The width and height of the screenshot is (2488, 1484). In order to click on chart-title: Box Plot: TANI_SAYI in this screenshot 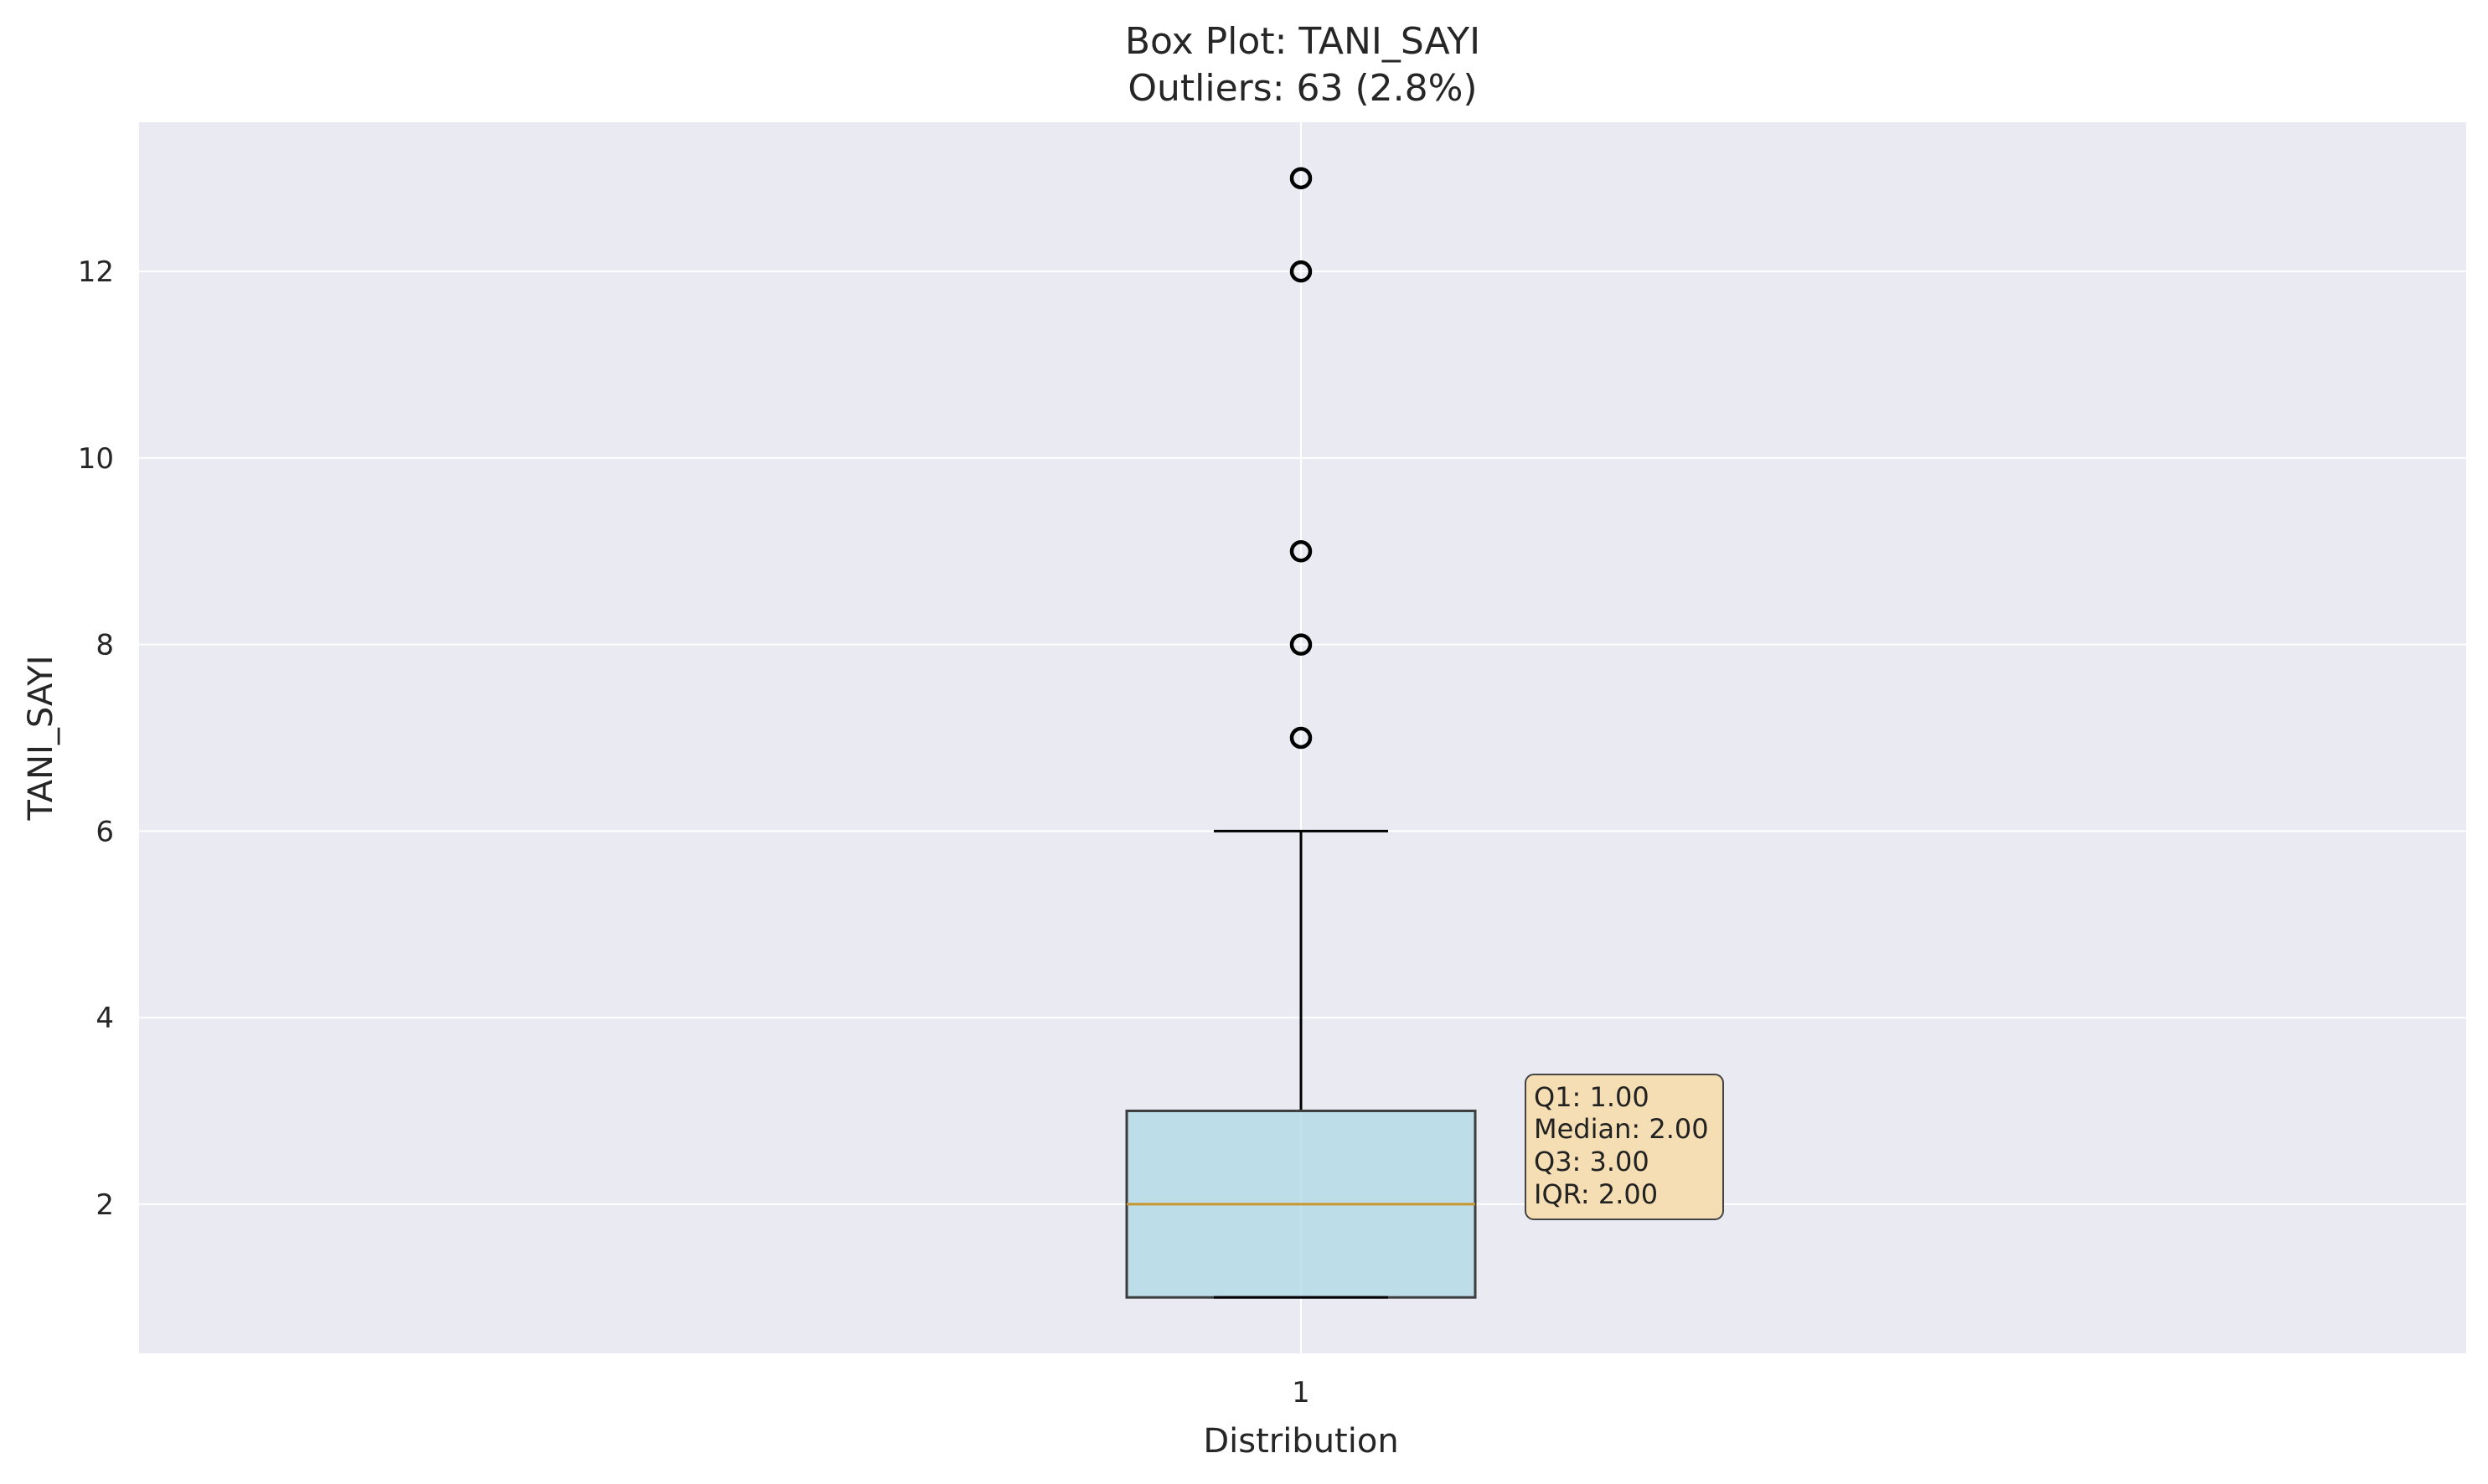, I will do `click(1302, 41)`.